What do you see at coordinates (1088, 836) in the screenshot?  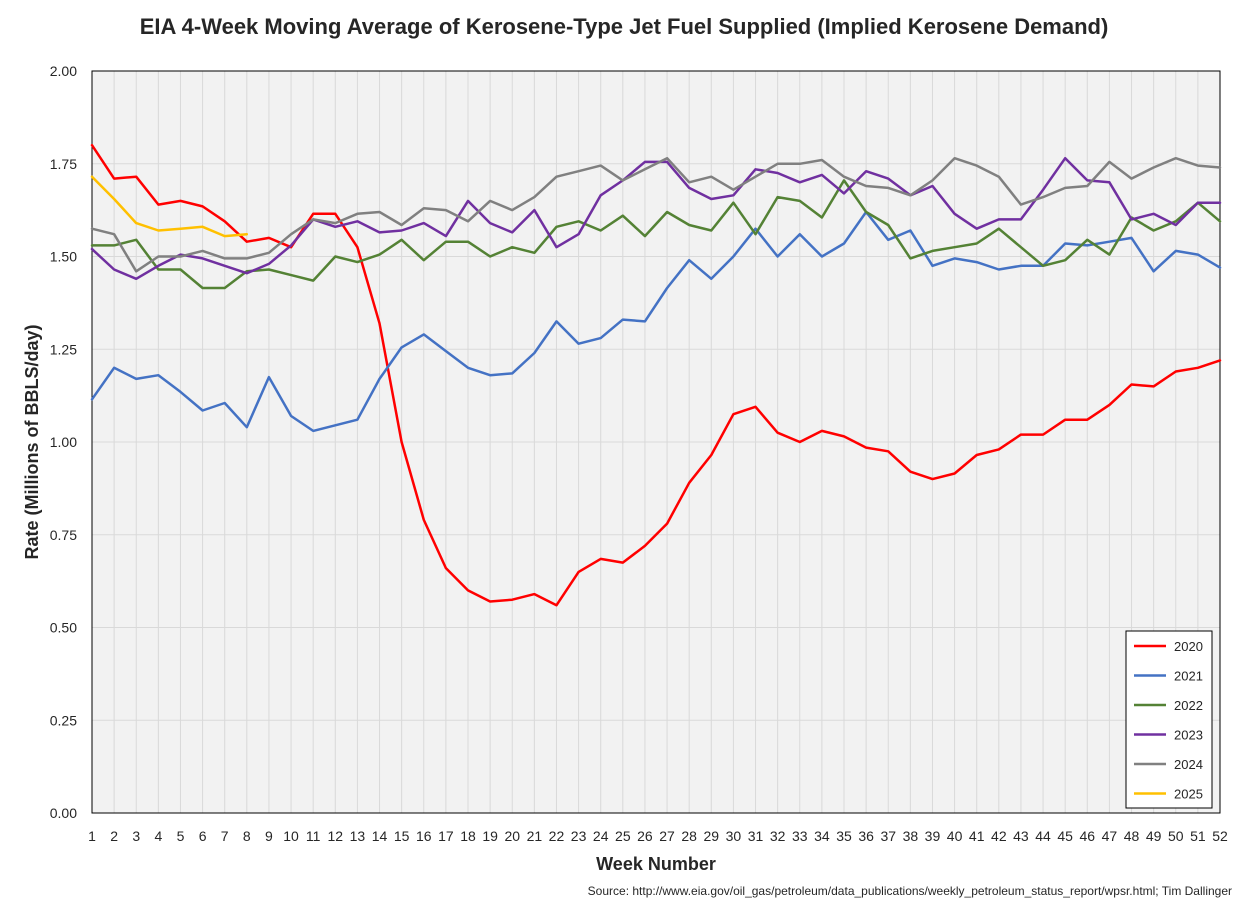 I see `x-tick-label: 46` at bounding box center [1088, 836].